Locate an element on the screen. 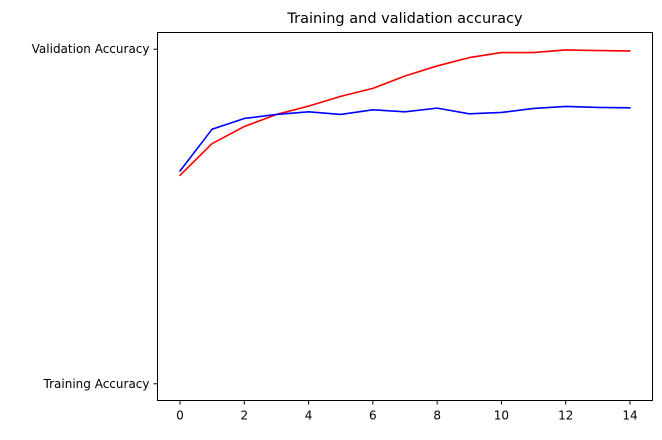 Image resolution: width=662 pixels, height=440 pixels. chart-title: Training and validation accuracy is located at coordinates (404, 19).